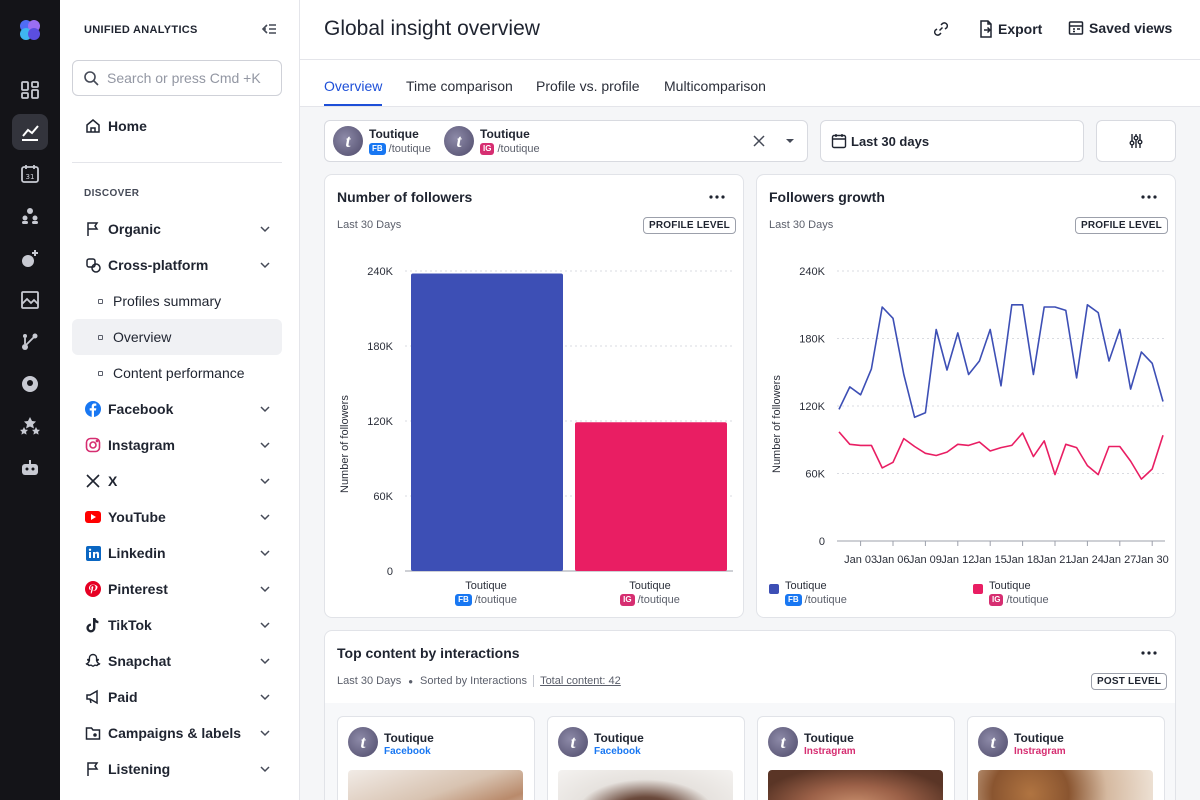 This screenshot has width=1200, height=800. What do you see at coordinates (380, 347) in the screenshot?
I see `y-tick-label: 180K` at bounding box center [380, 347].